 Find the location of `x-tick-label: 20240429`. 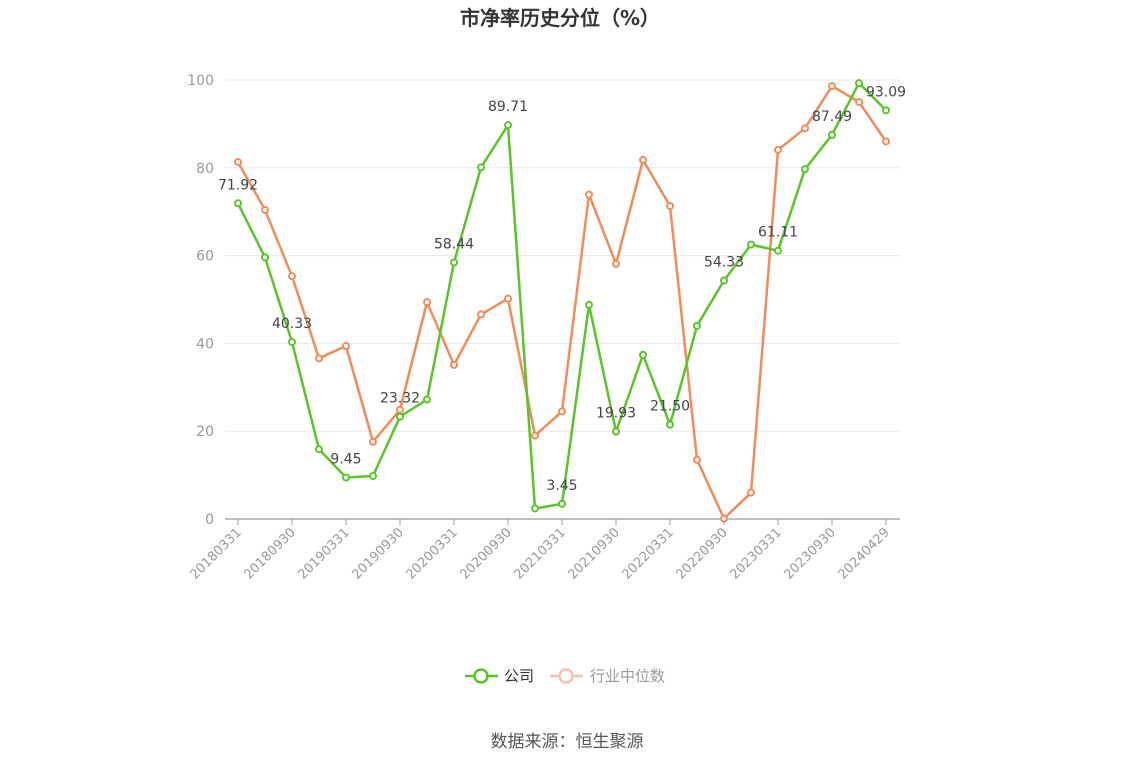

x-tick-label: 20240429 is located at coordinates (863, 553).